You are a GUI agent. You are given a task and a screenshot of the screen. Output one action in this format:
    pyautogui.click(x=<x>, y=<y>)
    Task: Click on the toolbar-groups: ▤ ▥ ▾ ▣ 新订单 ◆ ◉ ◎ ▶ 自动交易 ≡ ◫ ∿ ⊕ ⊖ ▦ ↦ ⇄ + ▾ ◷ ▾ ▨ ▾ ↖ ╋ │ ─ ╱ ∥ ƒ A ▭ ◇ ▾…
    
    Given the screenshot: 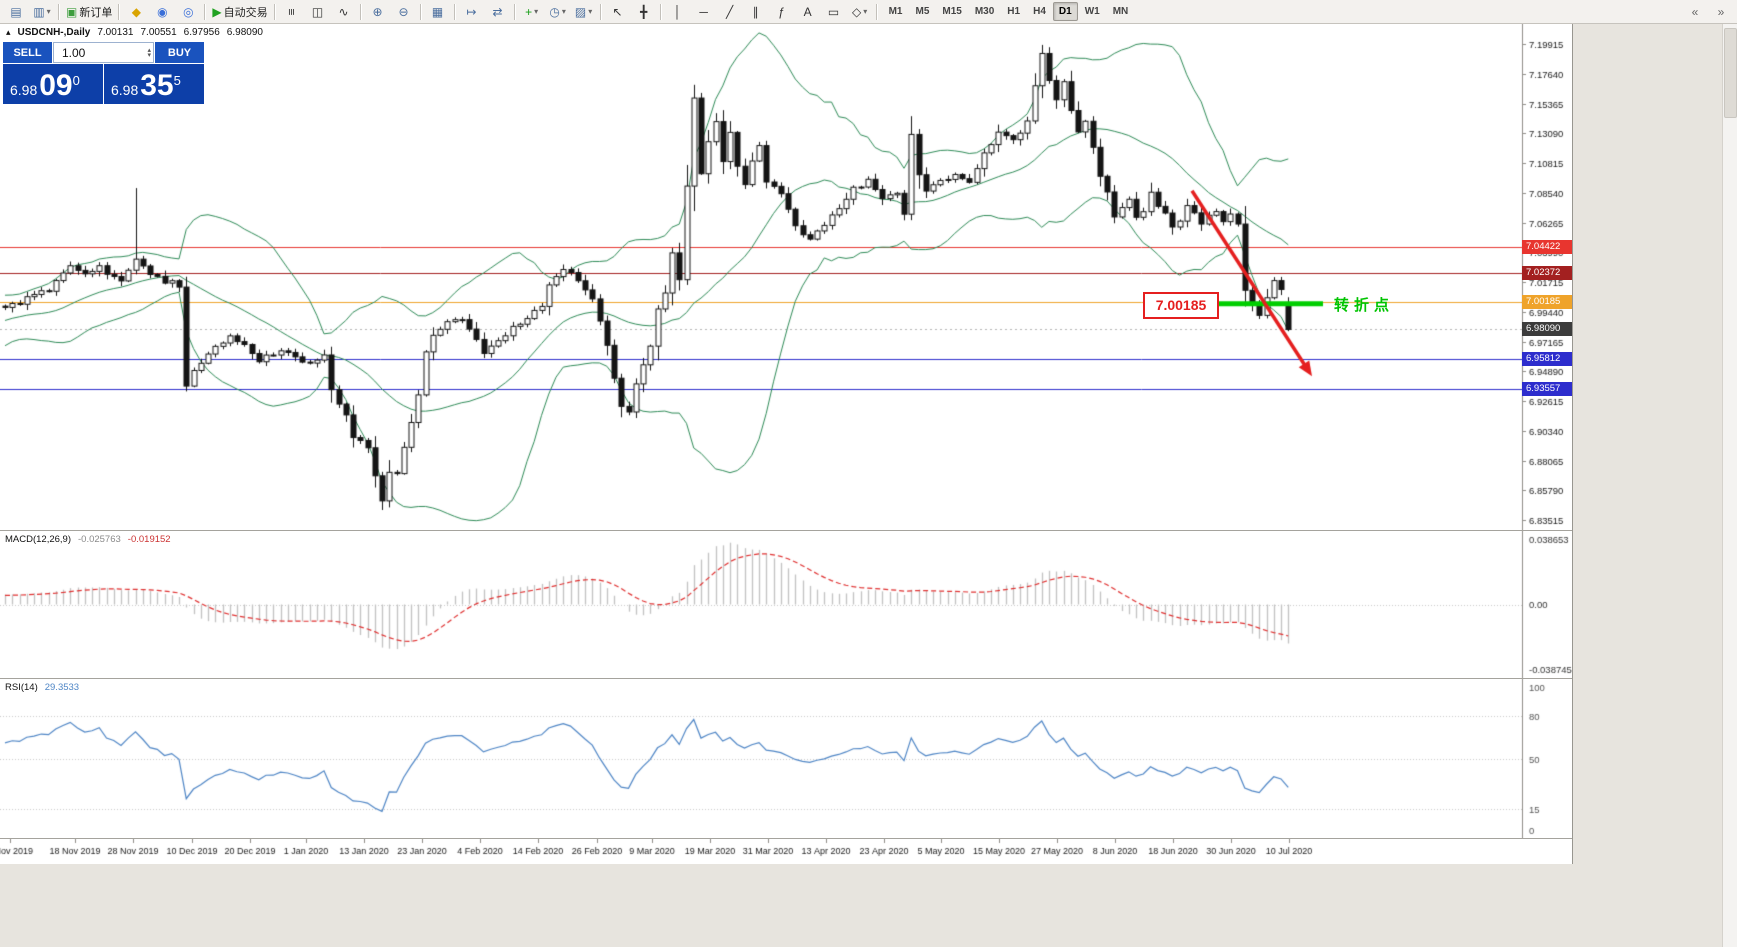 What is the action you would take?
    pyautogui.click(x=568, y=11)
    